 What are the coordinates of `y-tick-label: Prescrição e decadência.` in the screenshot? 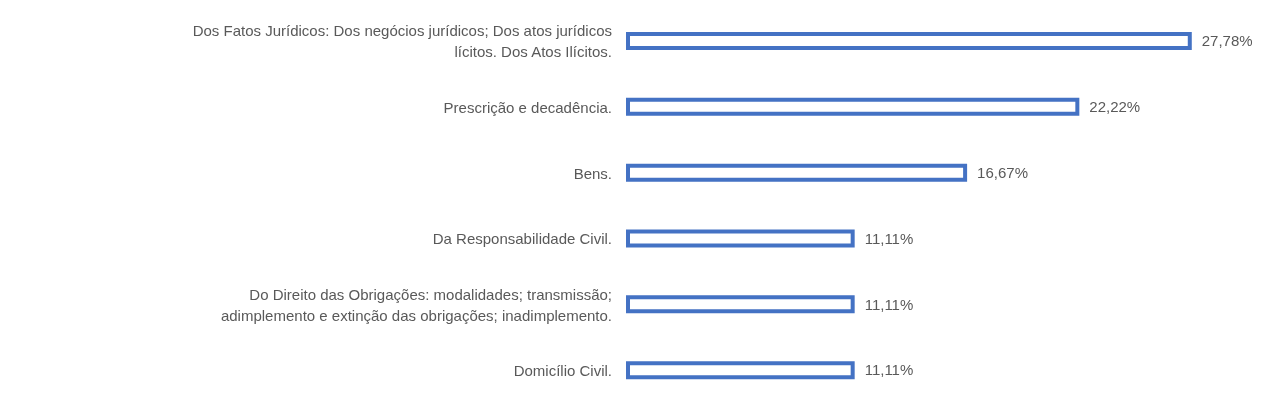 It's located at (527, 107).